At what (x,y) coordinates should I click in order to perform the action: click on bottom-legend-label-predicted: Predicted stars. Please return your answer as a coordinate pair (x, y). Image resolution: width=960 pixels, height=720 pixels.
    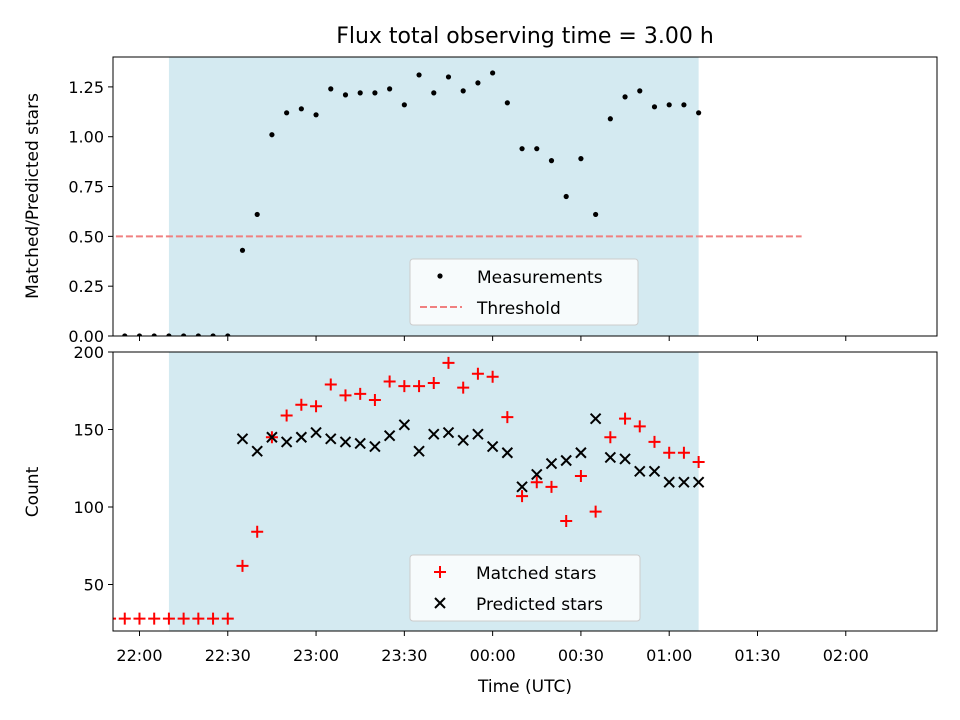
    Looking at the image, I should click on (539, 605).